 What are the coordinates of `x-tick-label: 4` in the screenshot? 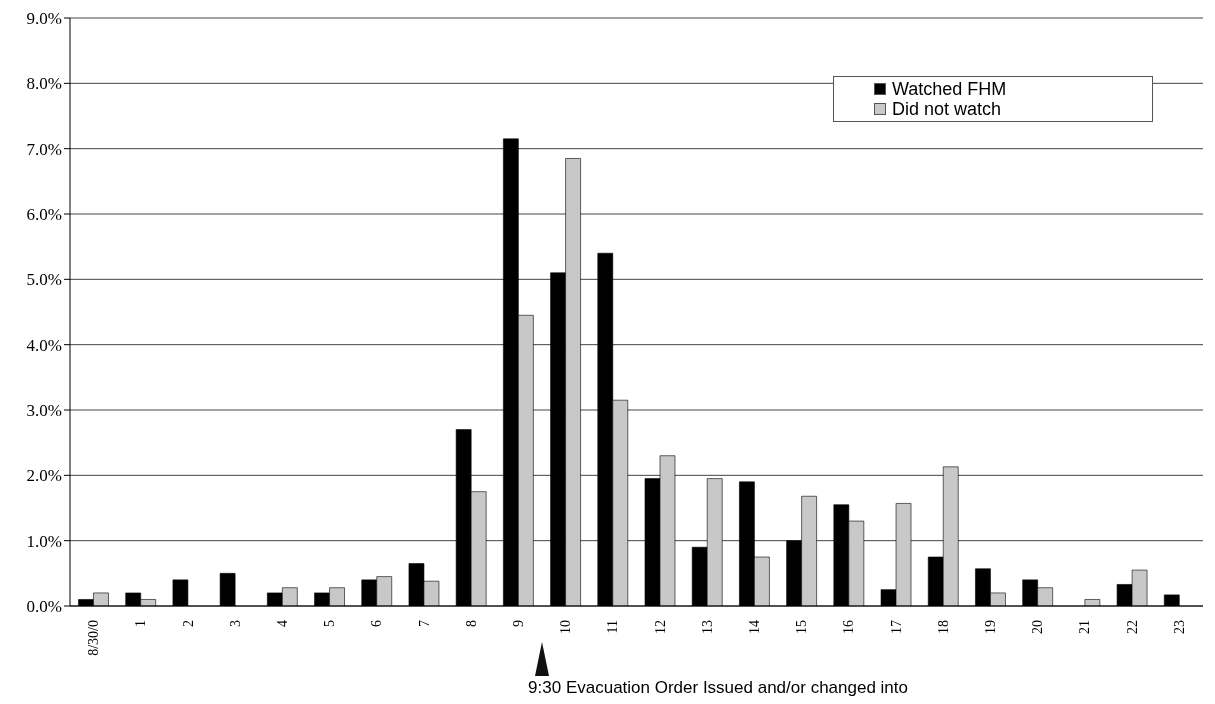 It's located at (282, 623).